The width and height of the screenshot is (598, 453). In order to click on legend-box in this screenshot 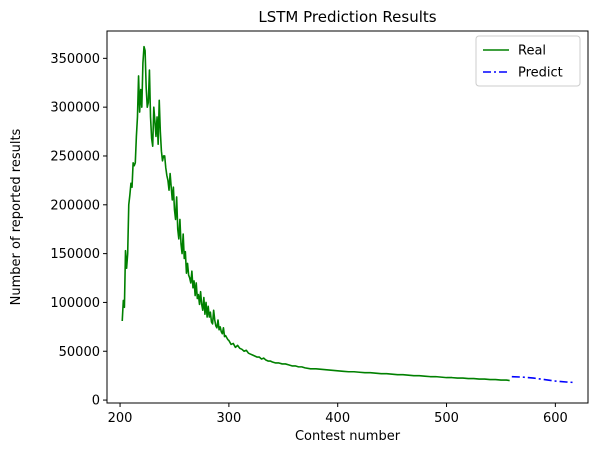, I will do `click(528, 61)`.